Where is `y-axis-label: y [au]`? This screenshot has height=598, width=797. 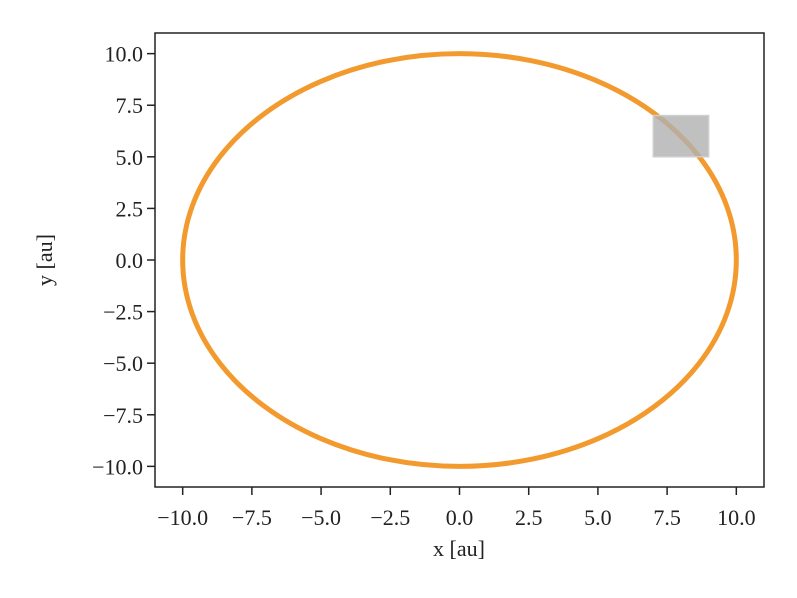 y-axis-label: y [au] is located at coordinates (44, 260).